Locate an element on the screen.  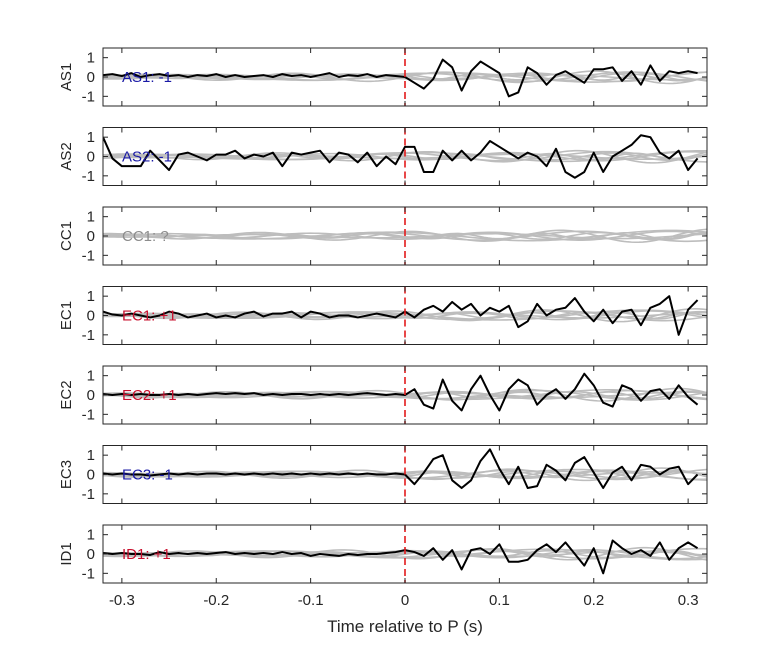
trace-line-ec2 is located at coordinates (401, 392).